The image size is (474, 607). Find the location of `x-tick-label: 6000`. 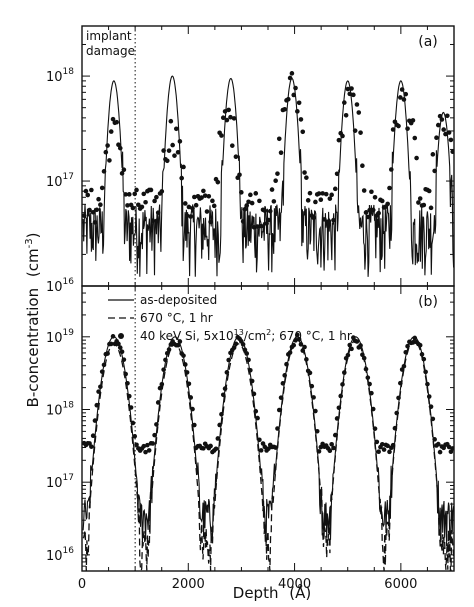

x-tick-label: 6000 is located at coordinates (400, 584).